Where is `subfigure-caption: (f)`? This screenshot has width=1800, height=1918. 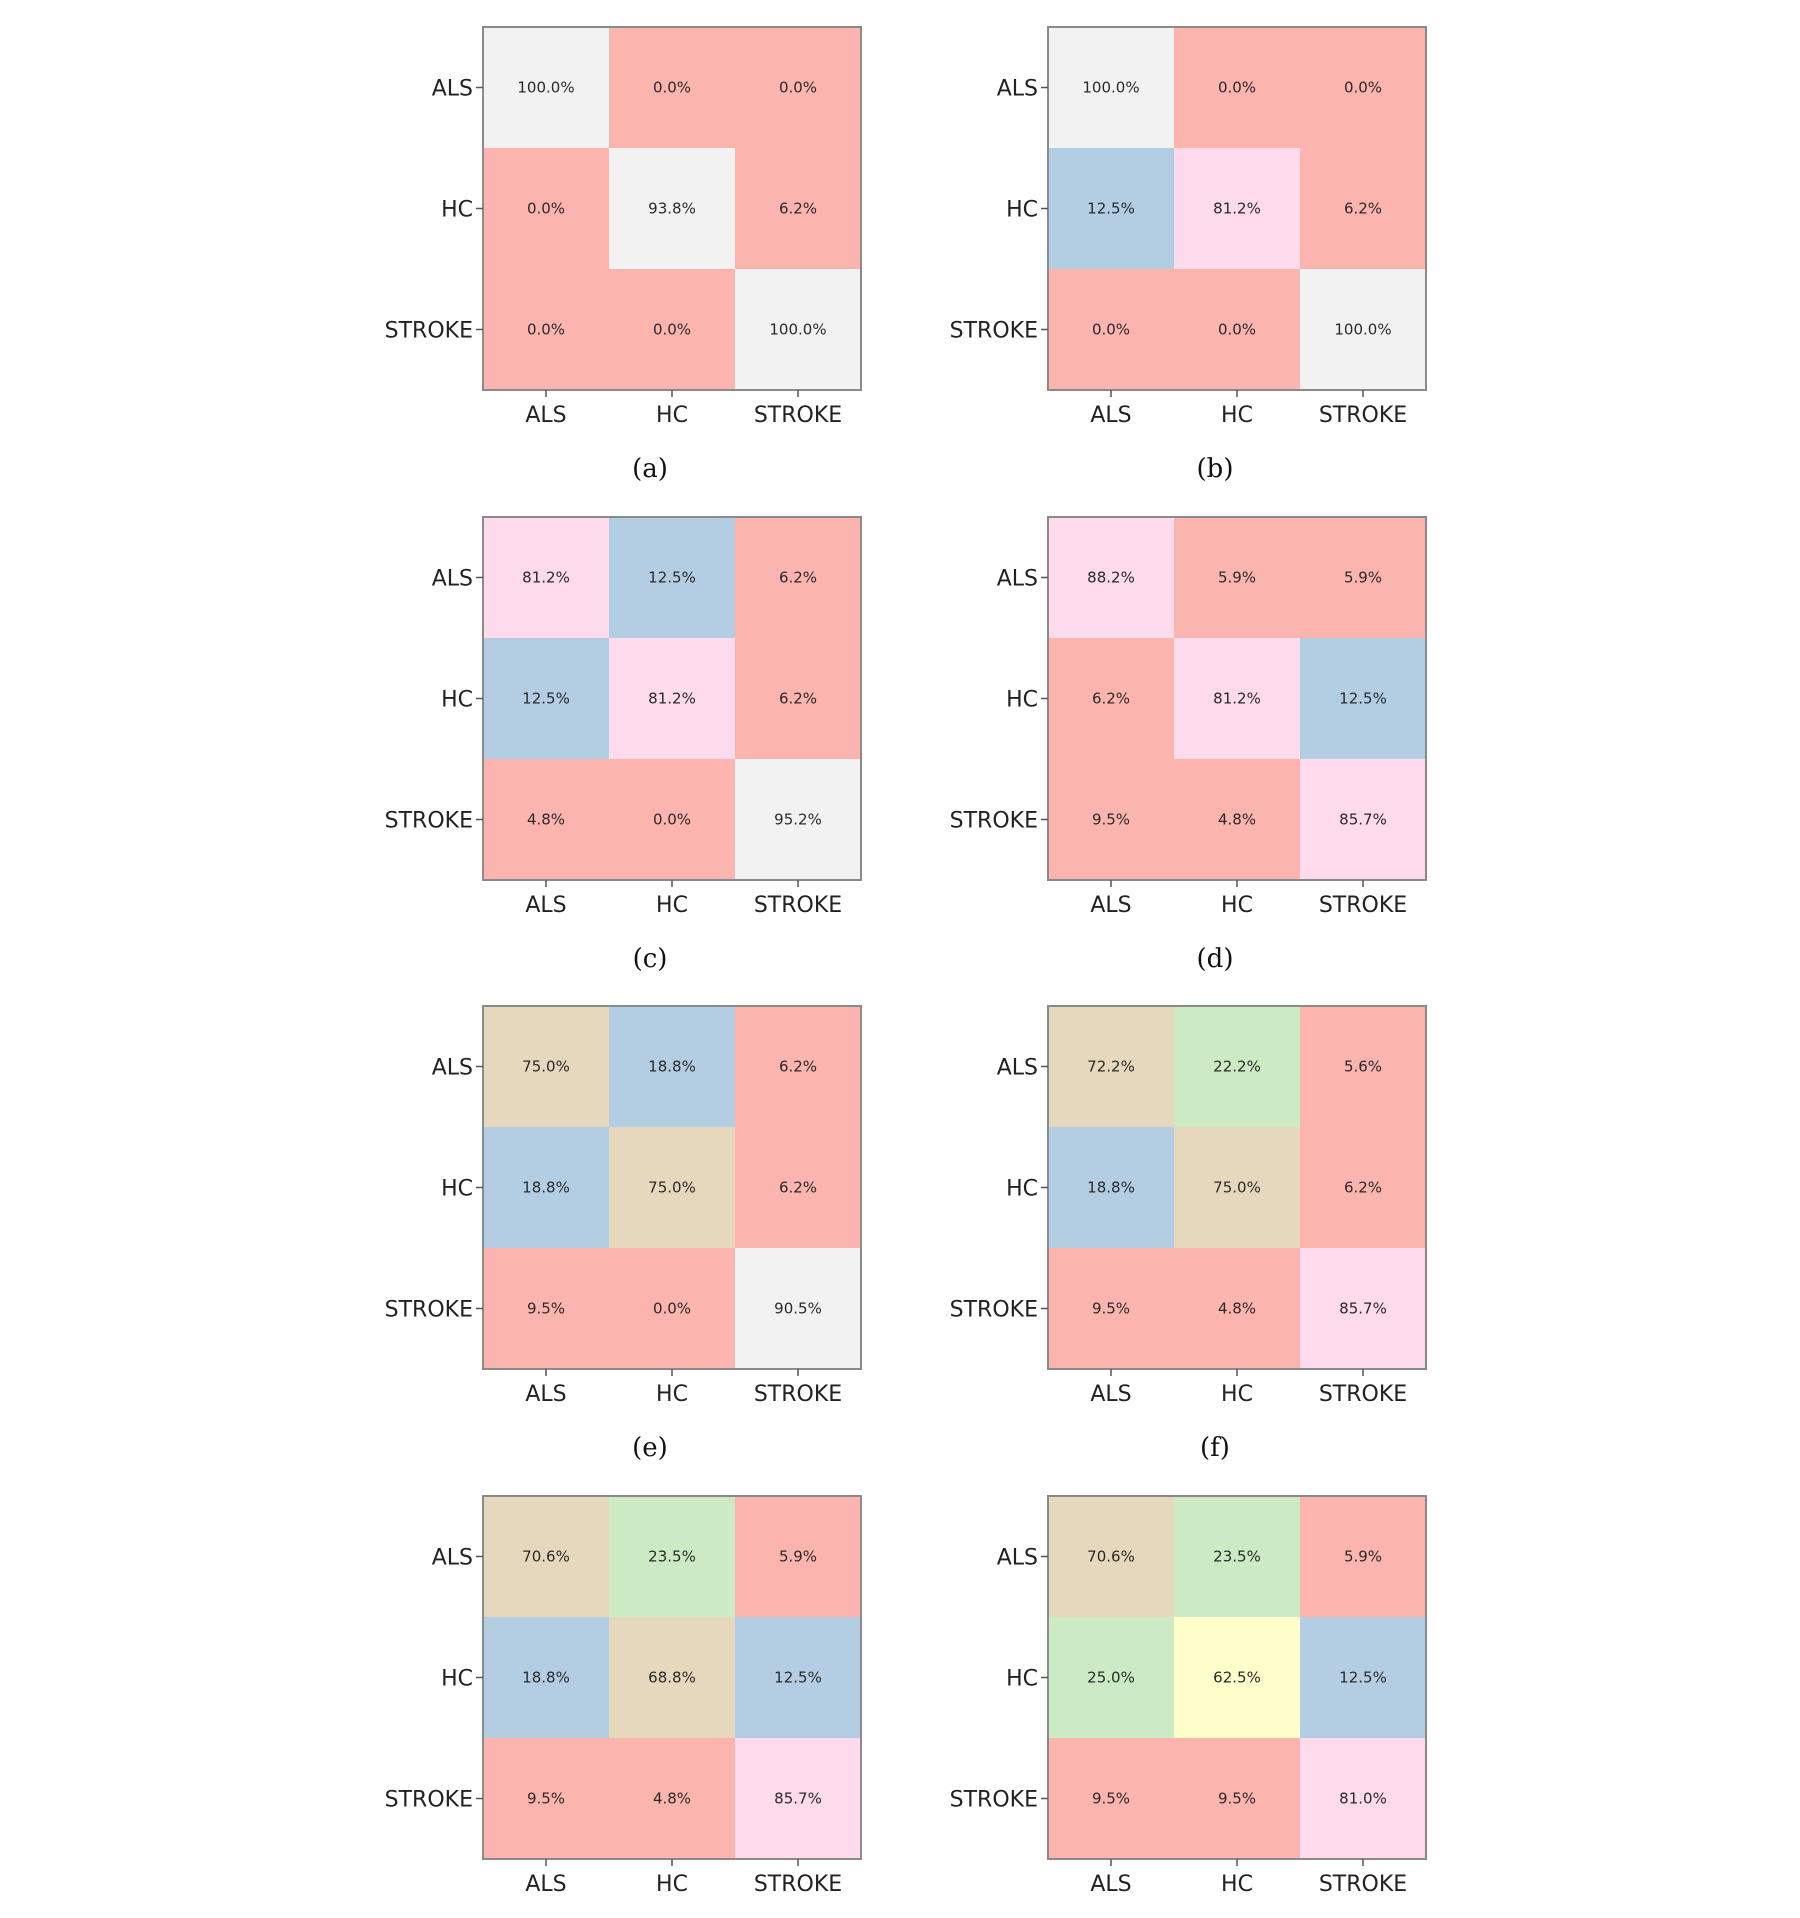 subfigure-caption: (f) is located at coordinates (1215, 1448).